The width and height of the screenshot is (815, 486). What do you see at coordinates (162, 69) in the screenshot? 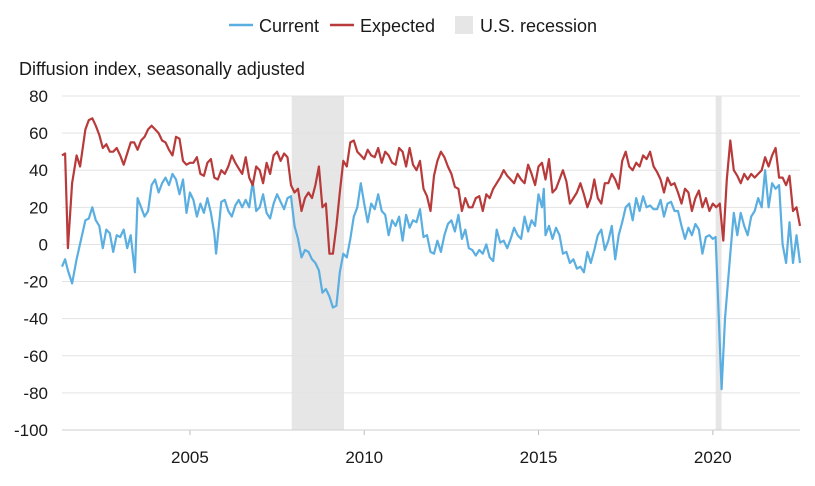
I see `y-axis-label: Diffusion index, seasonally adjusted` at bounding box center [162, 69].